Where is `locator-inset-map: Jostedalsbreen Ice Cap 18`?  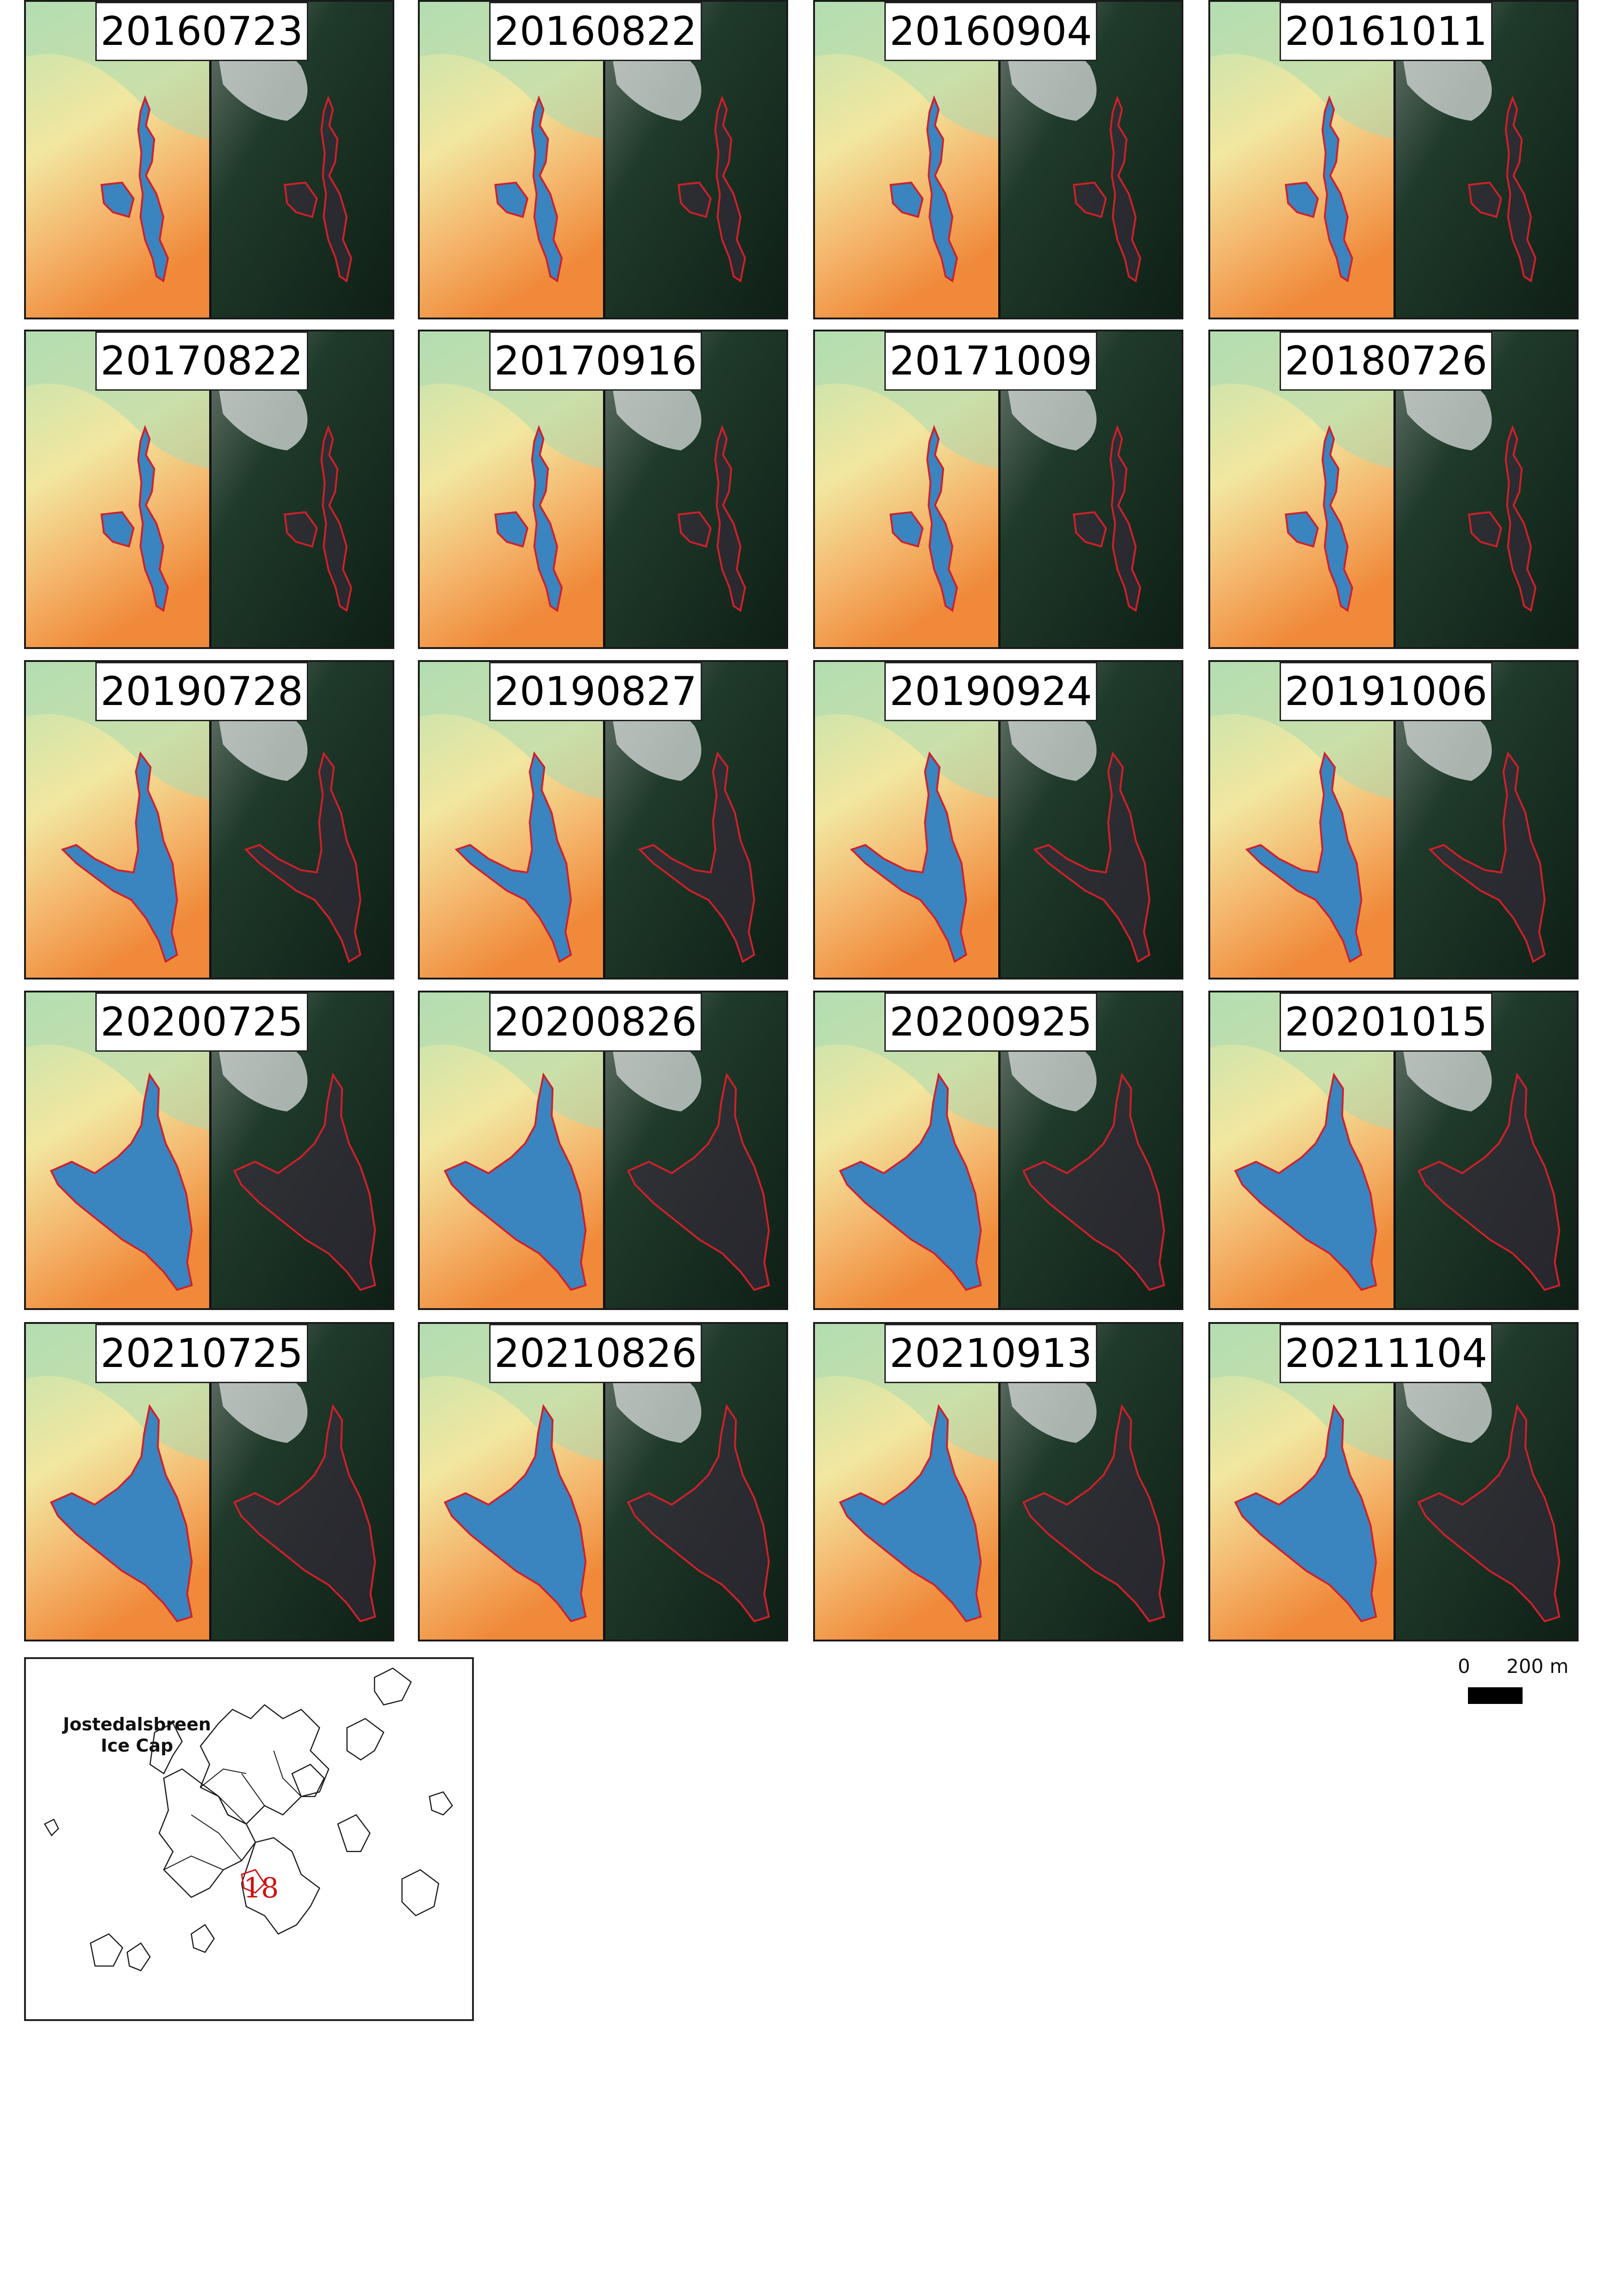 locator-inset-map: Jostedalsbreen Ice Cap 18 is located at coordinates (249, 1839).